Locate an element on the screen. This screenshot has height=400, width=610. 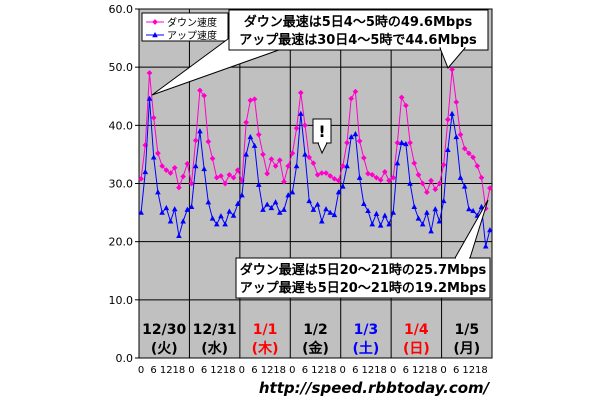
weekday-label: (木) is located at coordinates (265, 348).